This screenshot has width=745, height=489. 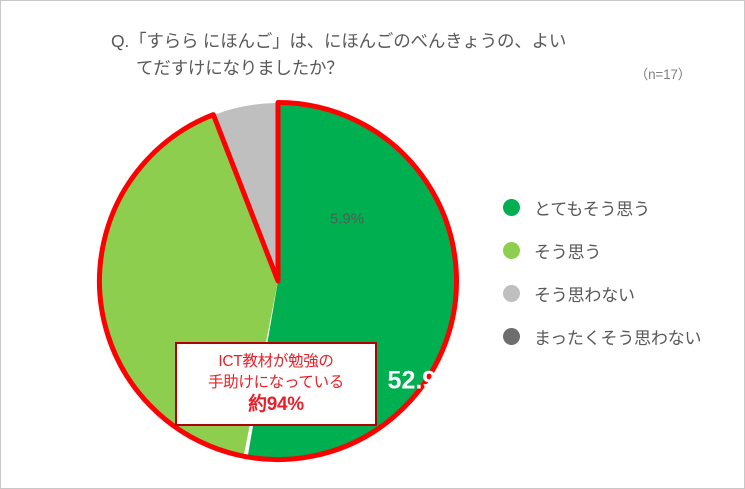 I want to click on highlight-callout-box: ICT教材が勉強の 手助けになっている 約94%, so click(x=276, y=384).